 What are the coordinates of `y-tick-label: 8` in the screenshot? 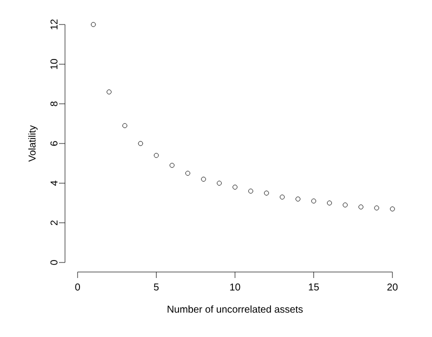 It's located at (54, 104).